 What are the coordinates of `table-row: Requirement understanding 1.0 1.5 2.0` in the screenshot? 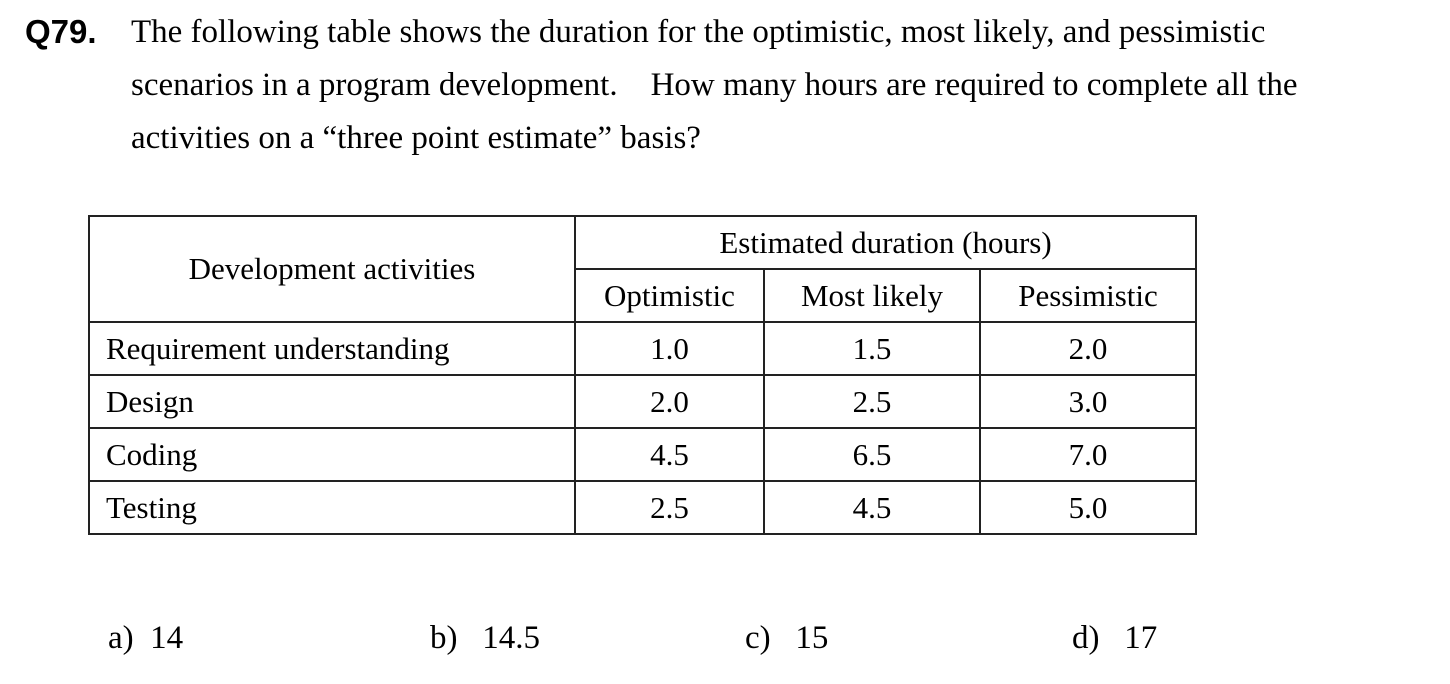 It's located at (642, 348).